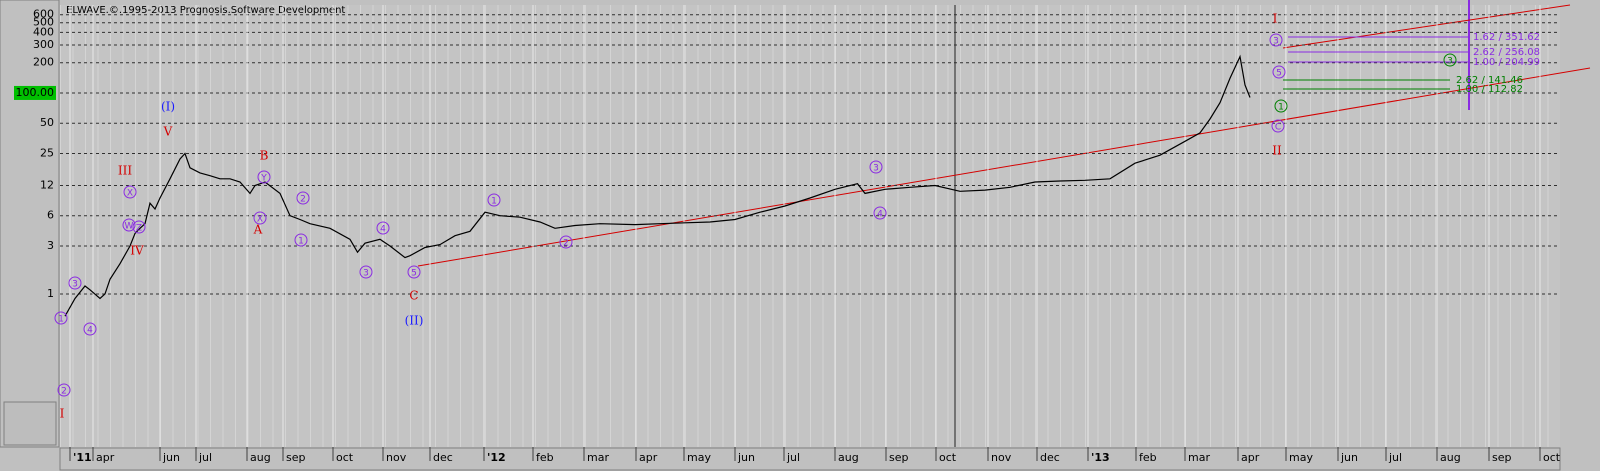 The height and width of the screenshot is (471, 1600). What do you see at coordinates (50, 245) in the screenshot?
I see `y-tick-label: 3` at bounding box center [50, 245].